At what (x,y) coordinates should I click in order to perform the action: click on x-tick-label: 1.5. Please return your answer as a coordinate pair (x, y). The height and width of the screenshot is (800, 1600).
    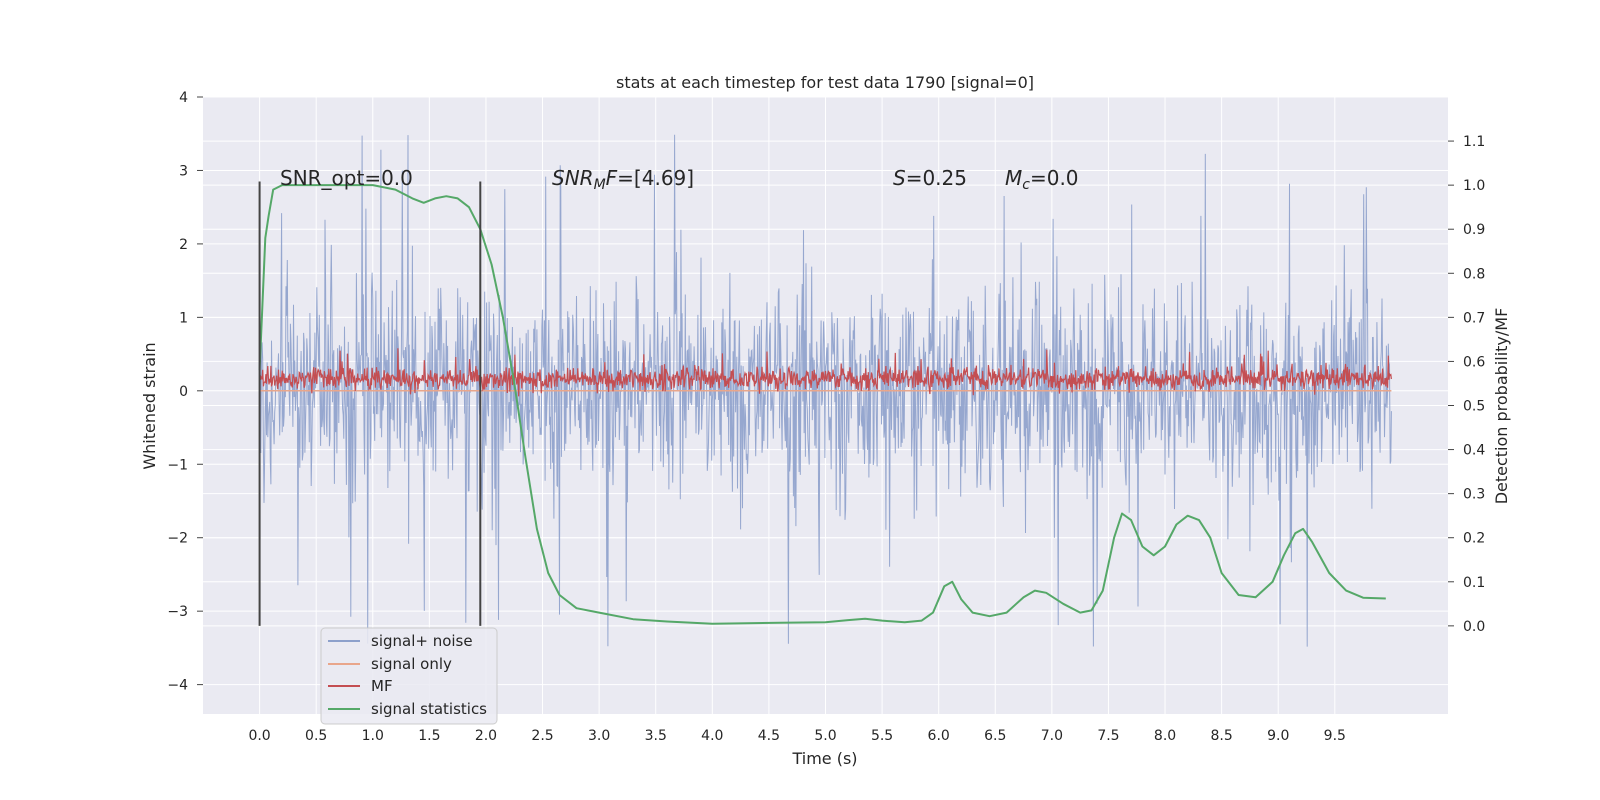
    Looking at the image, I should click on (429, 736).